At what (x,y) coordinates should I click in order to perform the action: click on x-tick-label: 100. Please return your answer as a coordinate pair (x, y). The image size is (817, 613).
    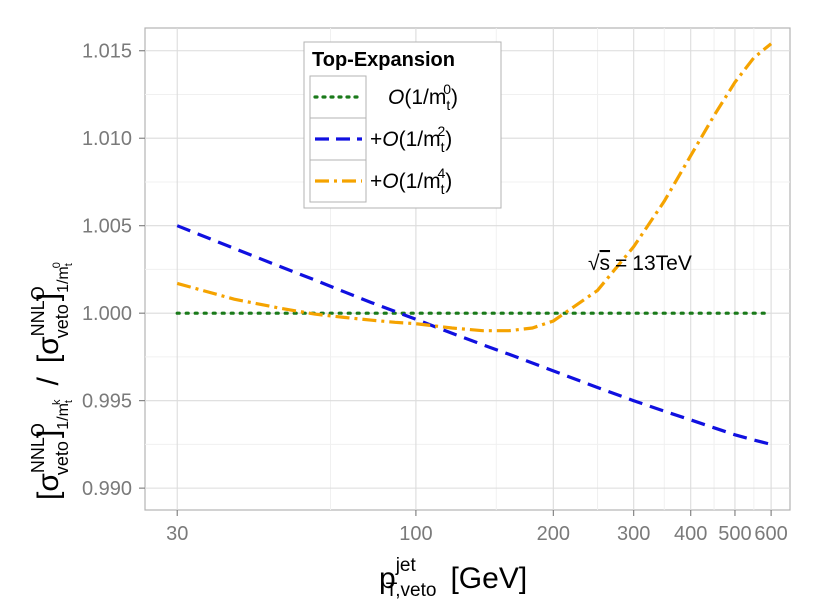
    Looking at the image, I should click on (415, 534).